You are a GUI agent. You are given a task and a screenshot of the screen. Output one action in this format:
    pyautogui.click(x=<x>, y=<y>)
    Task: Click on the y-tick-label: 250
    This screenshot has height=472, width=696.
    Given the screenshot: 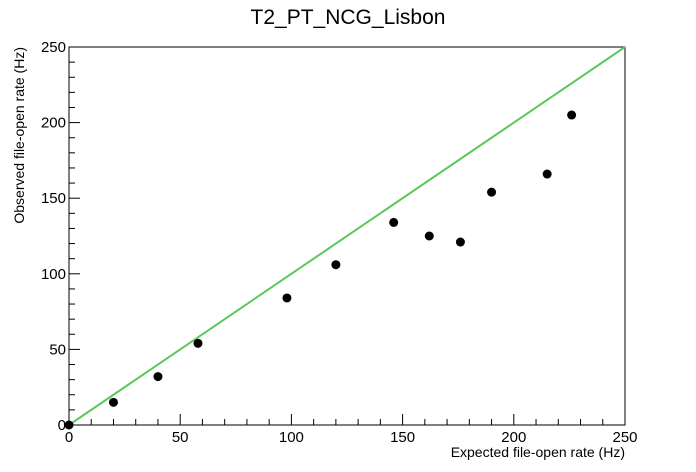 What is the action you would take?
    pyautogui.click(x=53, y=47)
    